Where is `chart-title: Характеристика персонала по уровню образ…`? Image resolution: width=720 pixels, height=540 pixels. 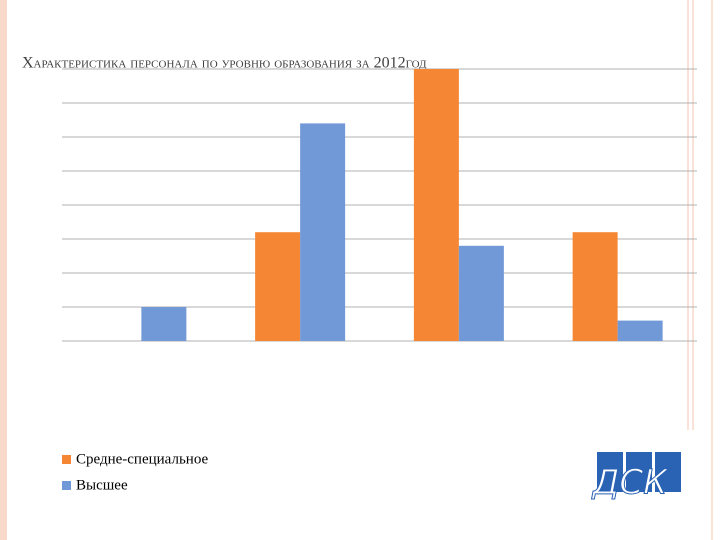
chart-title: Характеристика персонала по уровню образ… is located at coordinates (224, 63).